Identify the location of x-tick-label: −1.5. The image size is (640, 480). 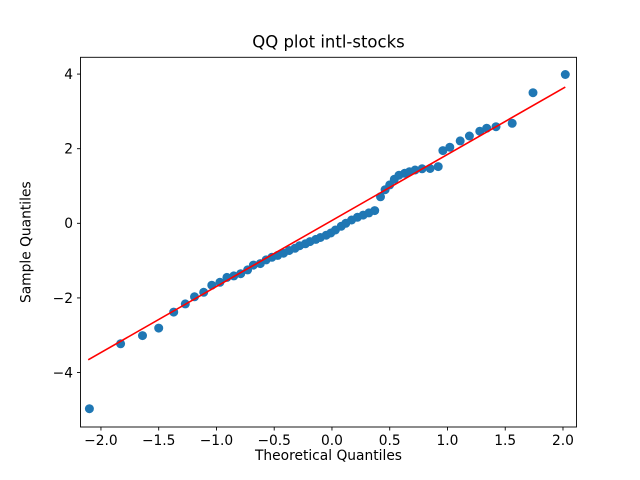
(159, 441).